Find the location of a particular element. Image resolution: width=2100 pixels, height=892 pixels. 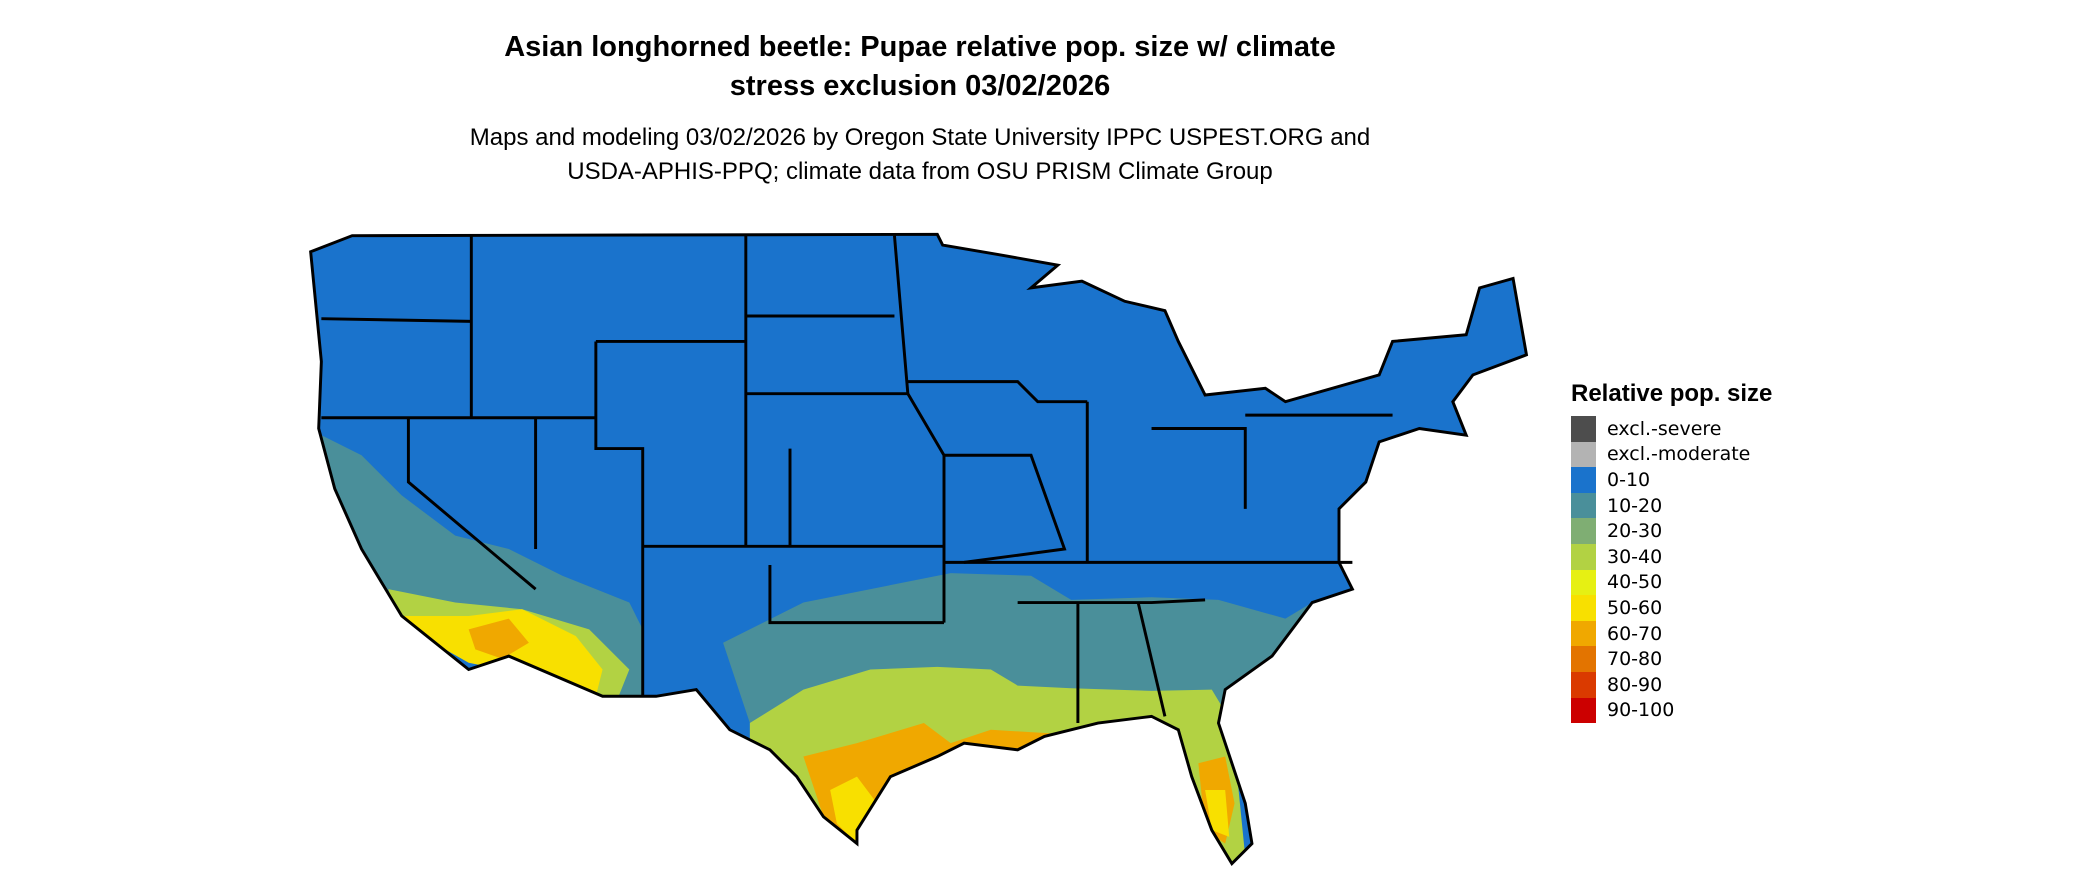

legend-label: excl.-moderate is located at coordinates (1679, 454).